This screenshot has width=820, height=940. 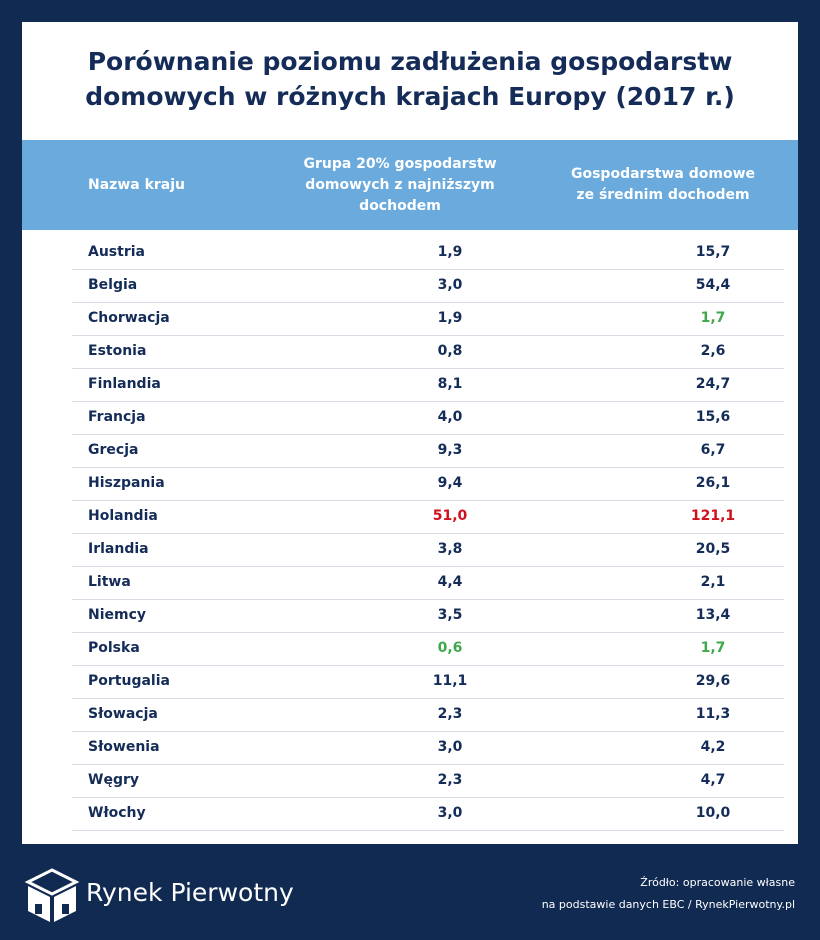 I want to click on value-cell: 15,7, so click(x=713, y=252).